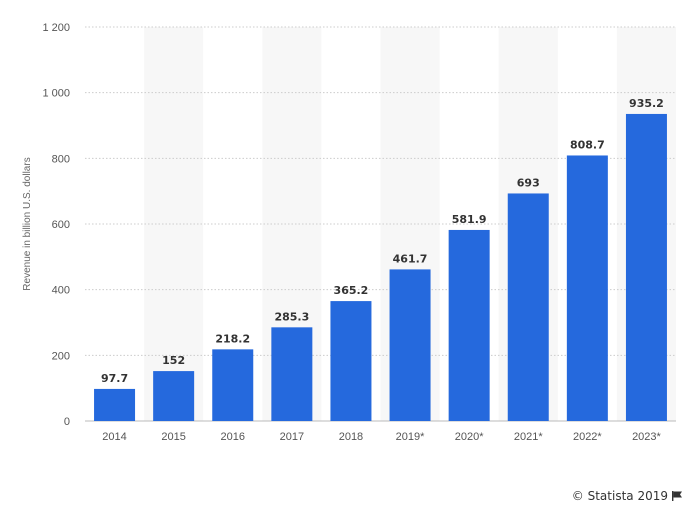  I want to click on bar-value-label: 461.7, so click(410, 258).